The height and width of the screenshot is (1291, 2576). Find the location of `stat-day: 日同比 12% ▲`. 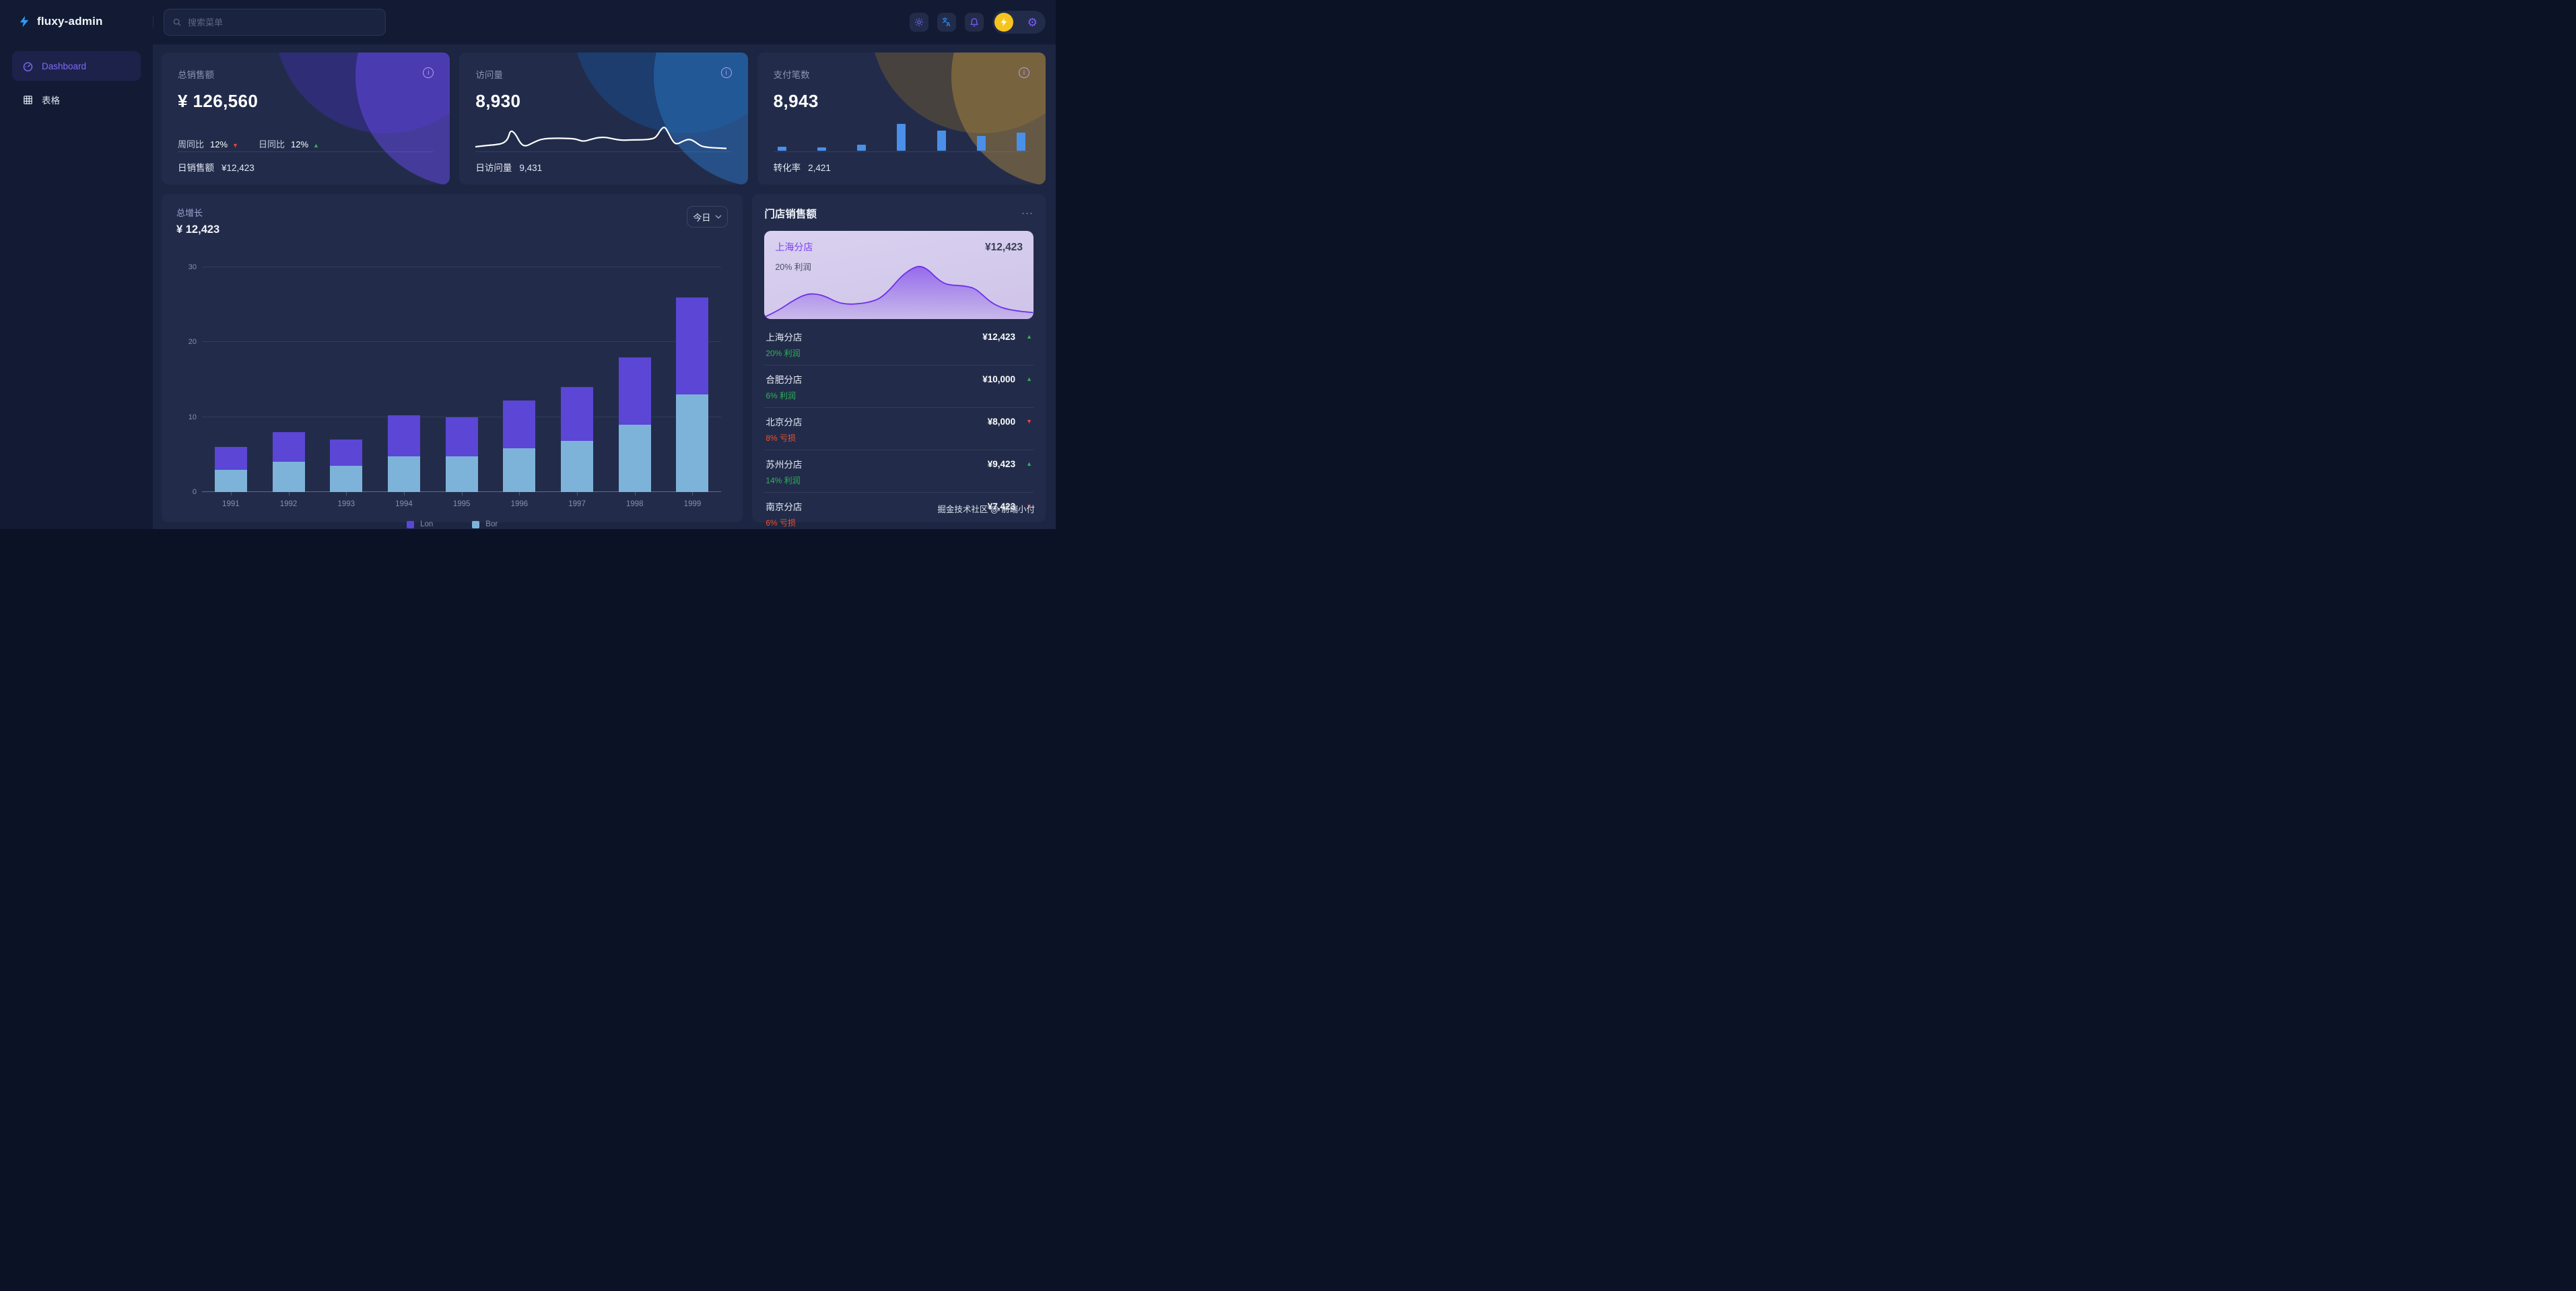

stat-day: 日同比 12% ▲ is located at coordinates (288, 144).